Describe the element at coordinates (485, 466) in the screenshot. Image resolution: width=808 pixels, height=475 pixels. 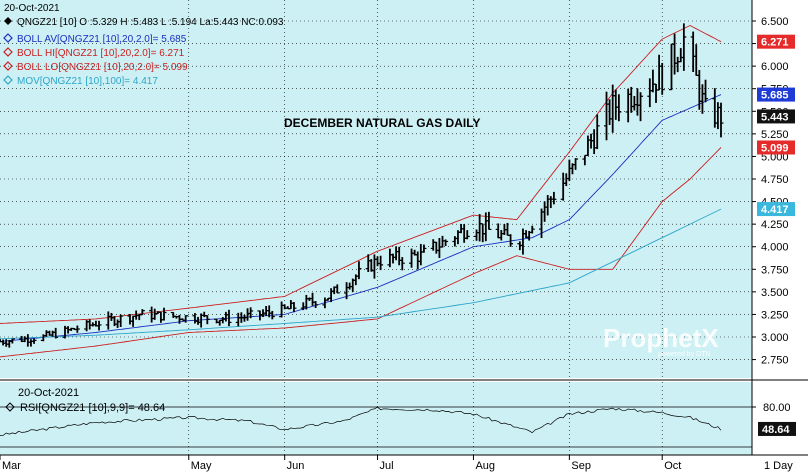
I see `month-label-aug: Aug` at that location.